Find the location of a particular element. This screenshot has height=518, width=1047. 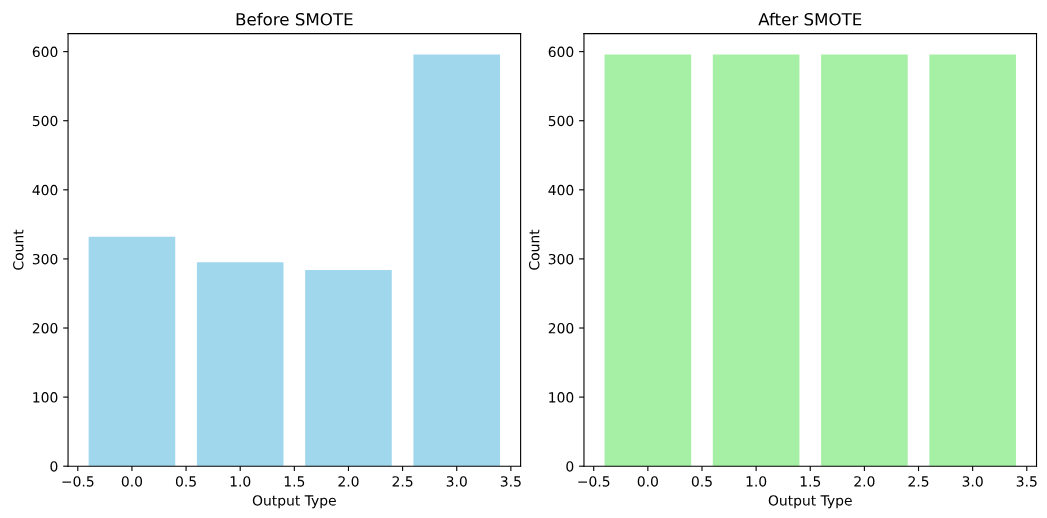

chart-title: Before SMOTE is located at coordinates (294, 19).